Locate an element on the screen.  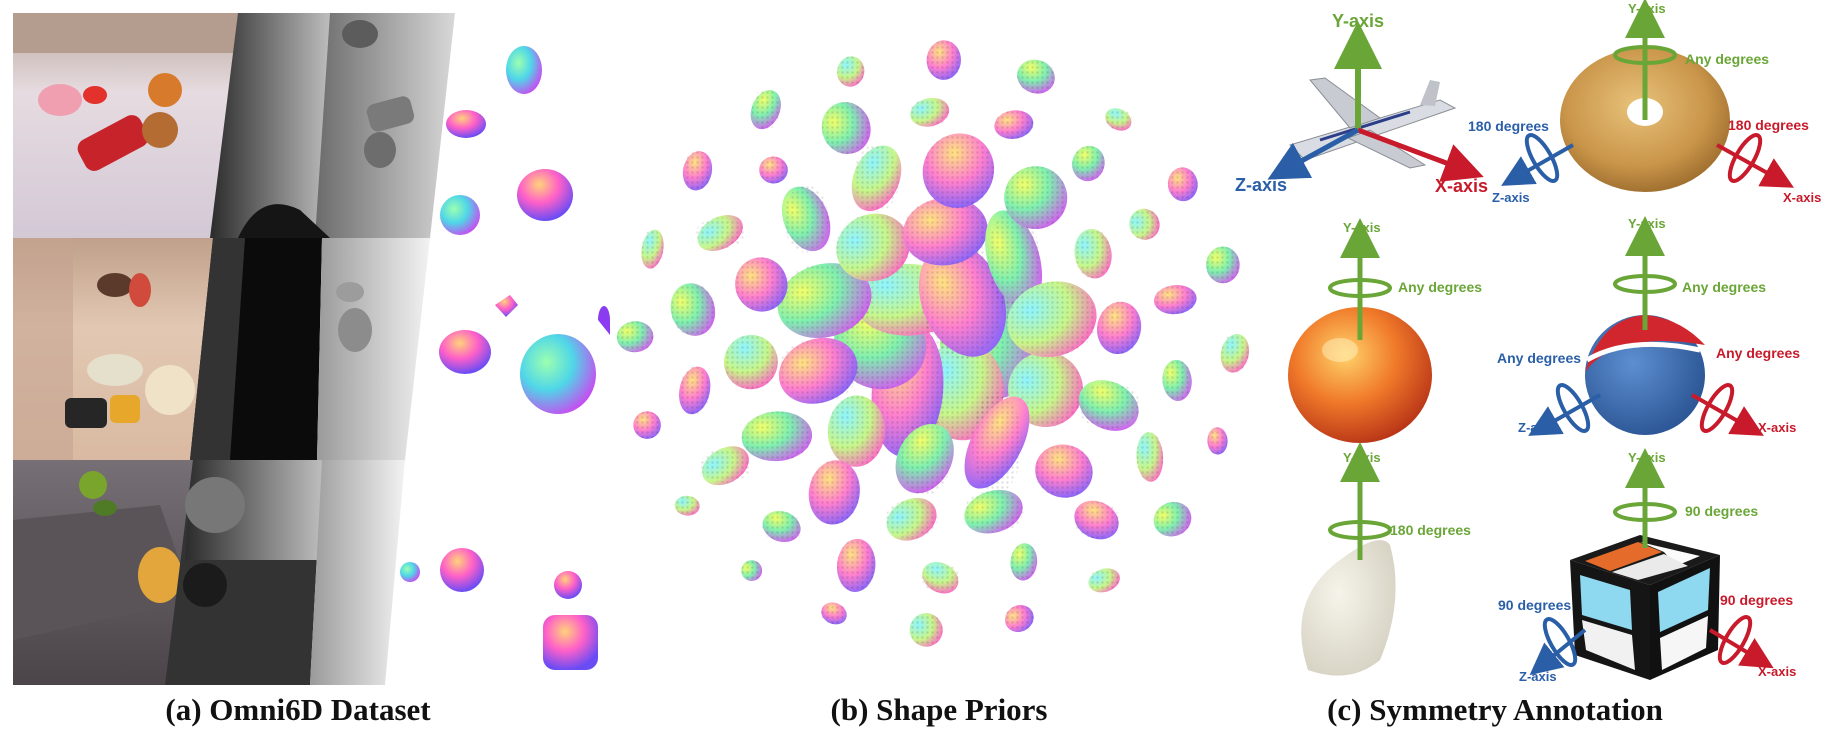
apple-y-rotation-label: Any degrees is located at coordinates (1440, 287).